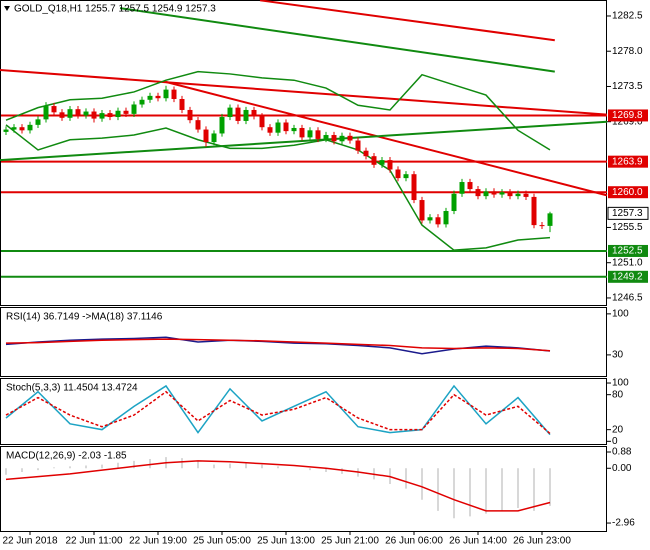 This screenshot has width=650, height=550. What do you see at coordinates (627, 51) in the screenshot?
I see `y-tick-label: 1278.0` at bounding box center [627, 51].